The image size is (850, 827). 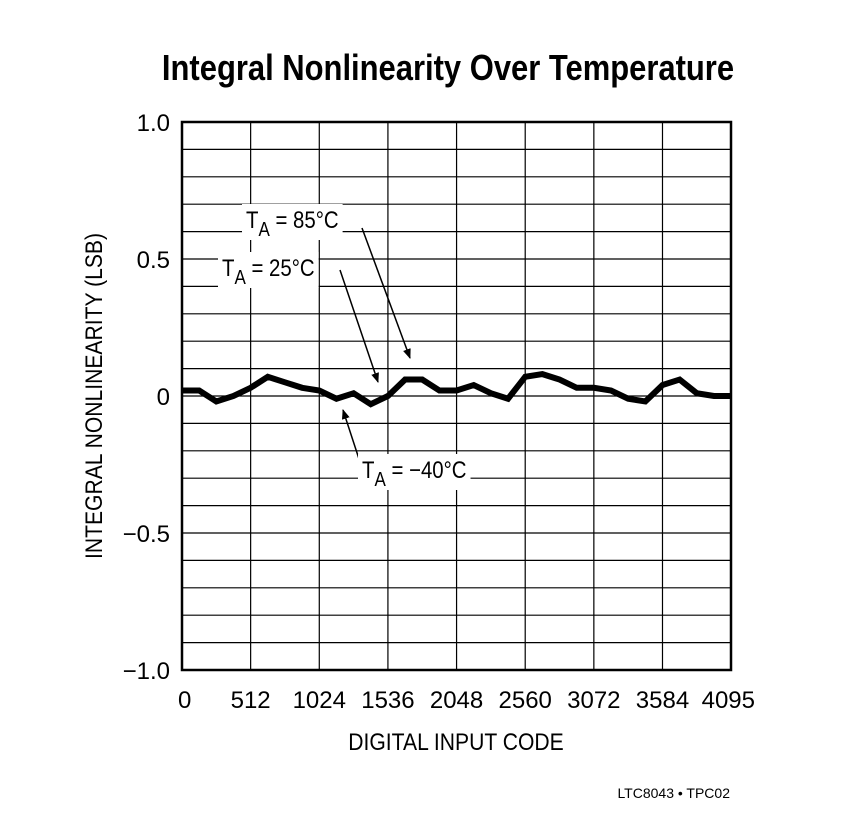 What do you see at coordinates (146, 671) in the screenshot?
I see `y-tick-label: −1.0` at bounding box center [146, 671].